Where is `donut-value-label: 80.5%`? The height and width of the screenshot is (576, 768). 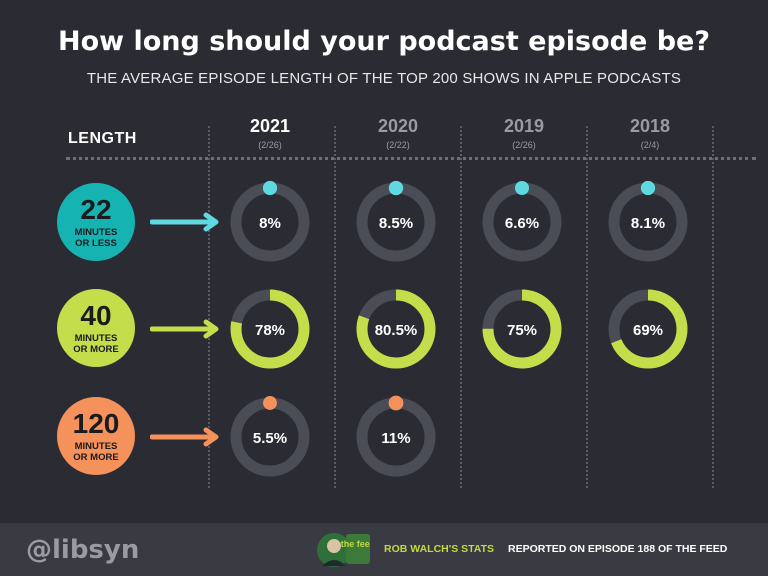
donut-value-label: 80.5% is located at coordinates (396, 330).